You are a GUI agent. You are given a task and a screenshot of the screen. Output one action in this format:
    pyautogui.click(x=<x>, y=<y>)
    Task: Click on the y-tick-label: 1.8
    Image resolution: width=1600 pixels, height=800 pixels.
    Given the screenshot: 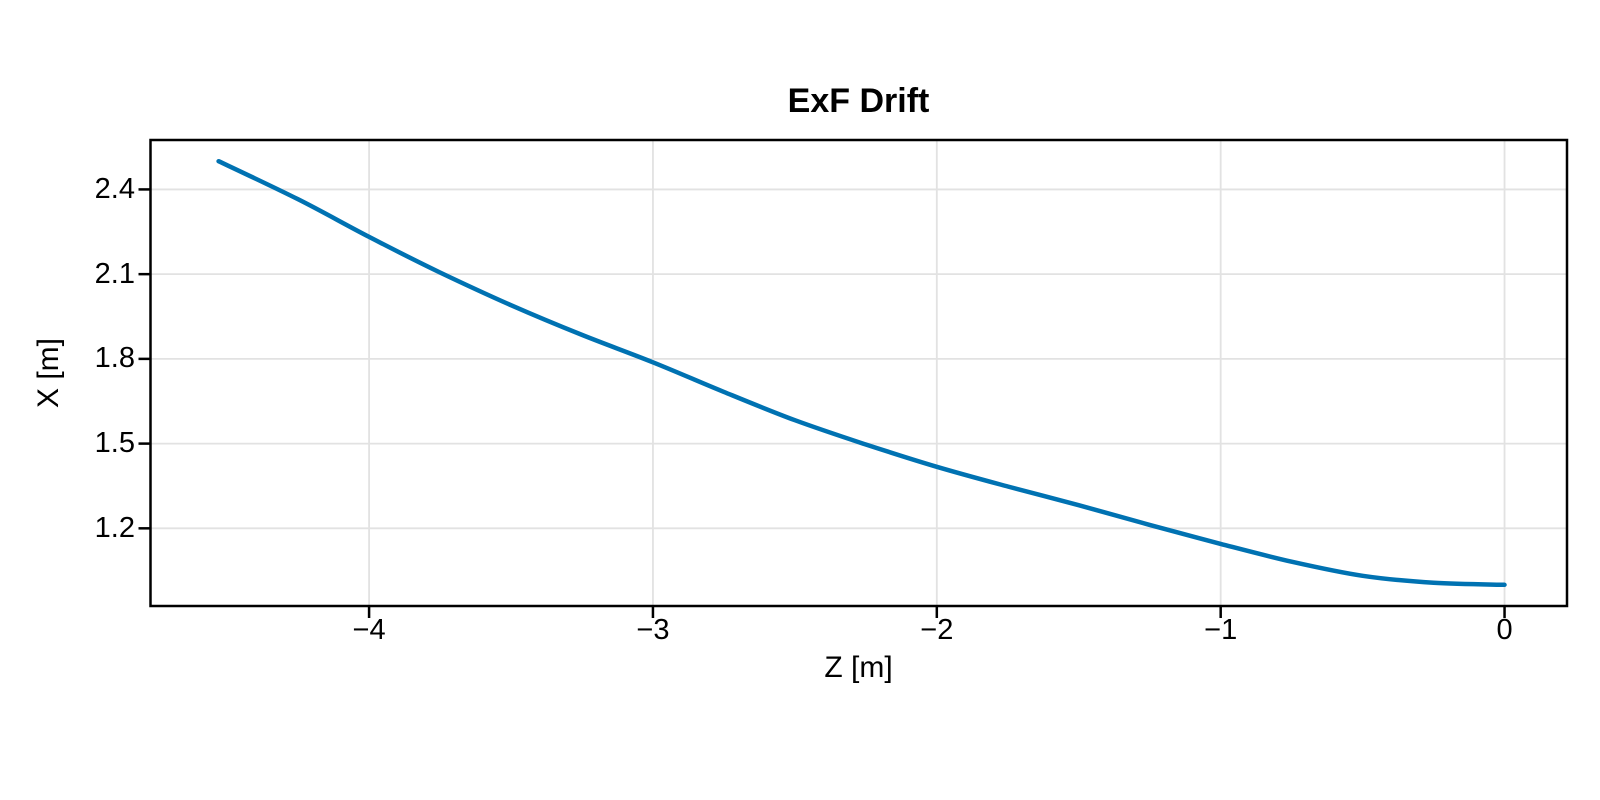 What is the action you would take?
    pyautogui.click(x=114, y=358)
    